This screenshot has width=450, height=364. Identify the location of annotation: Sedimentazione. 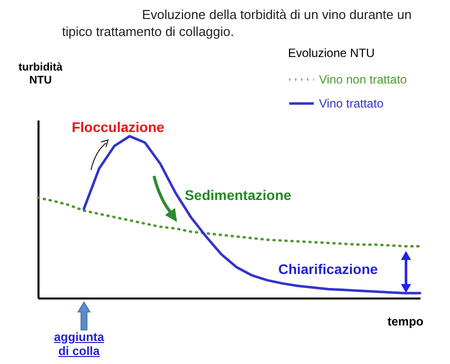
(238, 195).